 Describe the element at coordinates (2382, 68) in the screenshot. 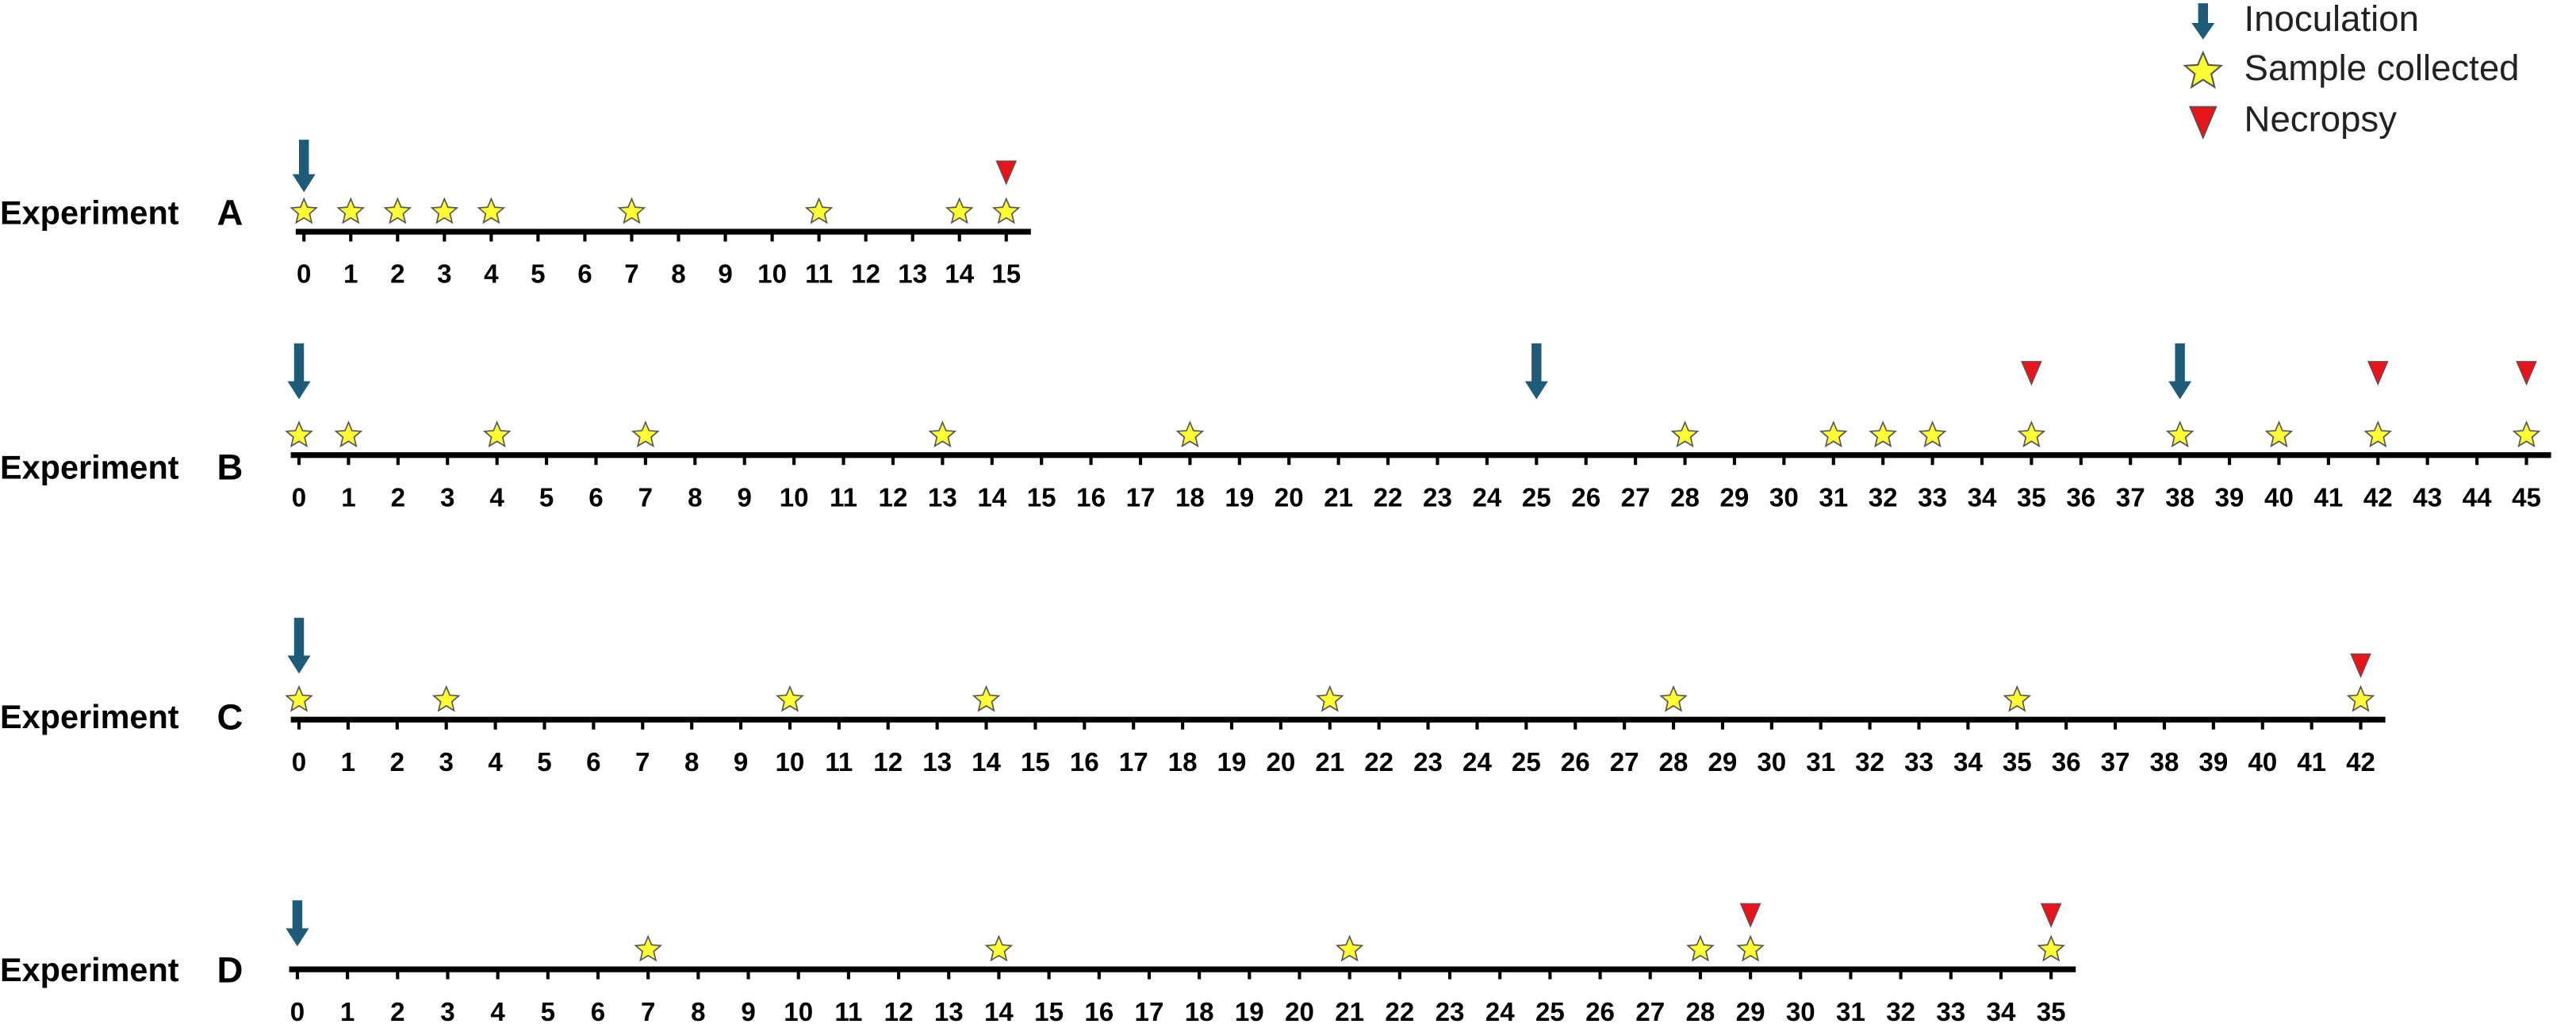

I see `legend-label: Sample collected` at that location.